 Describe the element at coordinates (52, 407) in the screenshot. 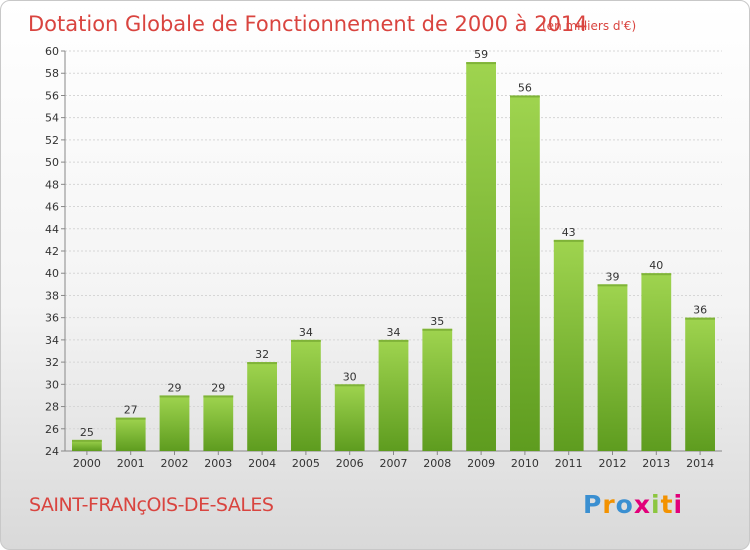

I see `y-tick-label: 28` at that location.